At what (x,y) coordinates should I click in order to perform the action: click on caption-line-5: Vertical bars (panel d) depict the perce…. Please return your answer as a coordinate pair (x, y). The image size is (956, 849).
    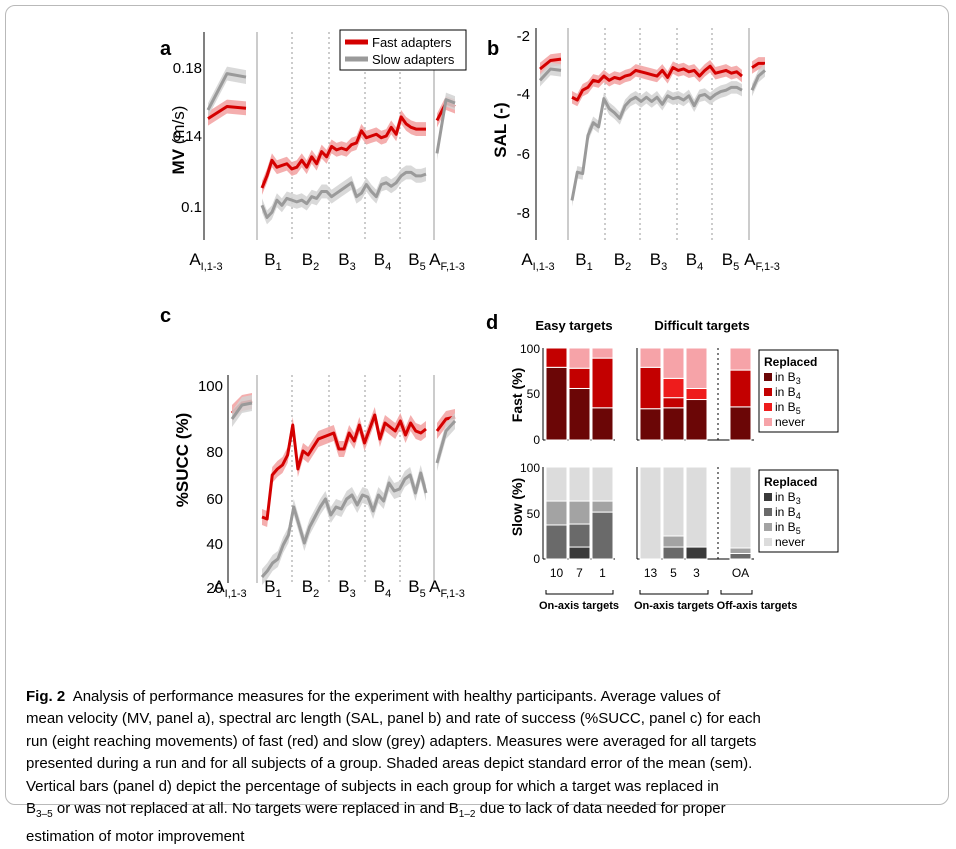
    Looking at the image, I should click on (372, 786).